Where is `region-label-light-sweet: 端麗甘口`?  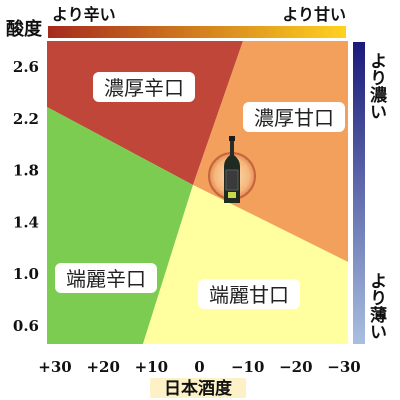 region-label-light-sweet: 端麗甘口 is located at coordinates (249, 294).